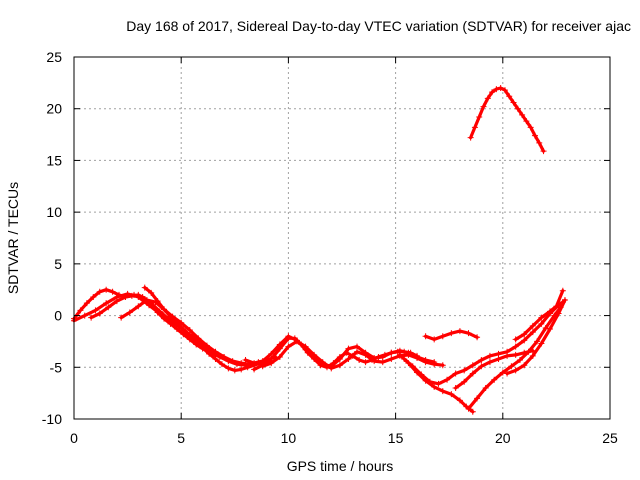  What do you see at coordinates (54, 109) in the screenshot?
I see `y-tick-label: 20` at bounding box center [54, 109].